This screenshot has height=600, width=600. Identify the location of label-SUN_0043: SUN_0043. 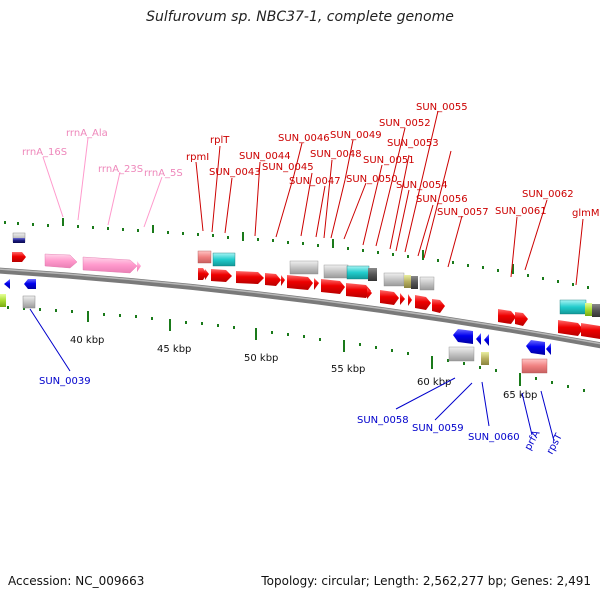
(235, 172).